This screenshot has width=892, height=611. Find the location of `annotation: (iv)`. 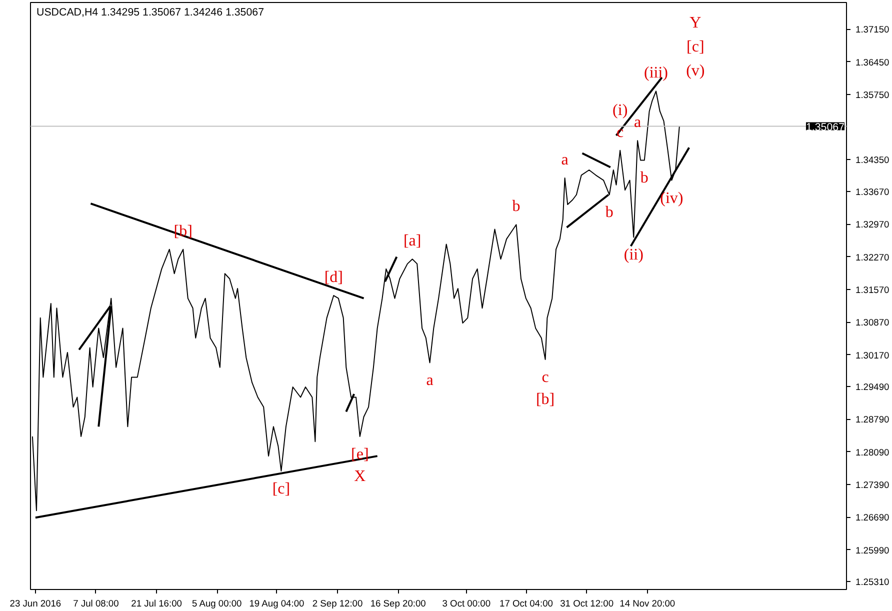

annotation: (iv) is located at coordinates (672, 198).